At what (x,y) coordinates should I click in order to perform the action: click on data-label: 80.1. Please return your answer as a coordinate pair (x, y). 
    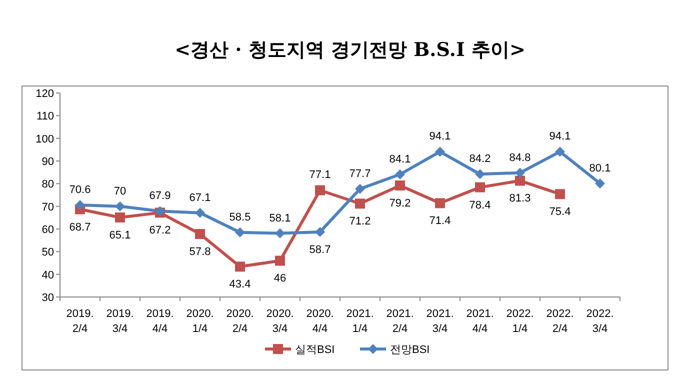
    Looking at the image, I should click on (600, 168).